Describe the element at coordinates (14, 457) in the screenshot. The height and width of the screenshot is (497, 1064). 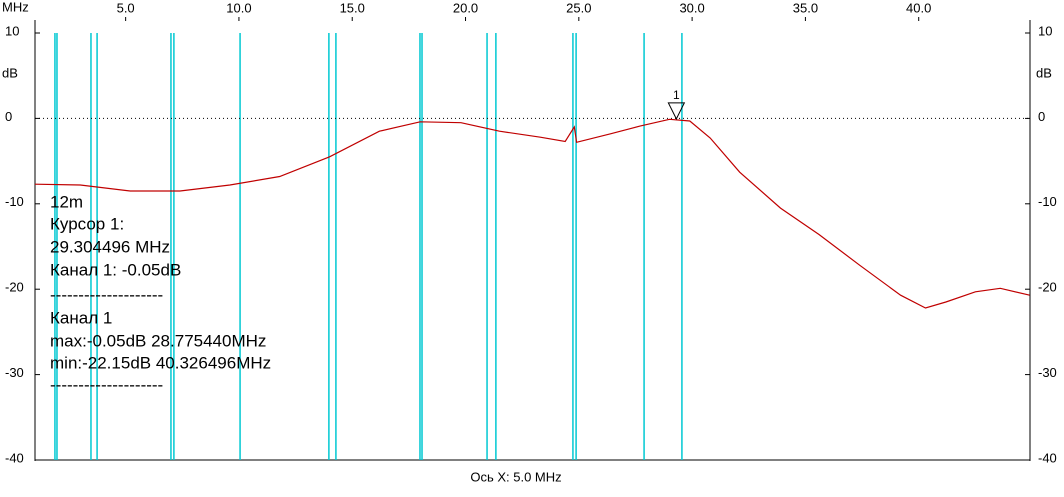
I see `y-tick-label: -40` at that location.